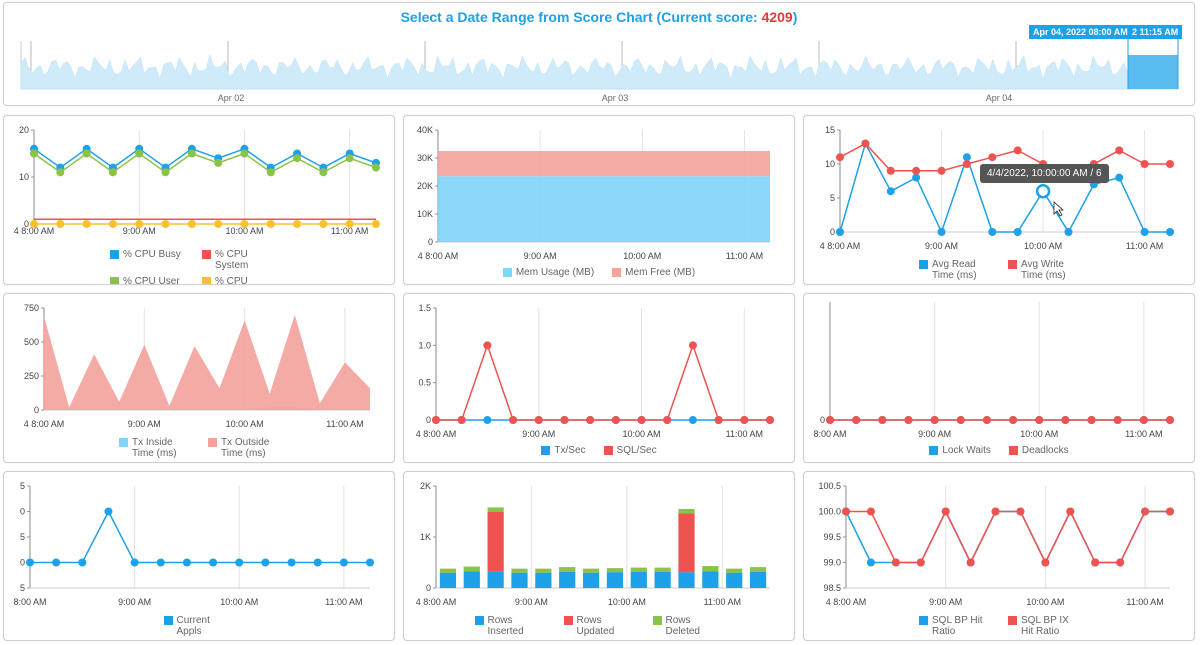 The width and height of the screenshot is (1200, 645). I want to click on area-series, so click(207, 362).